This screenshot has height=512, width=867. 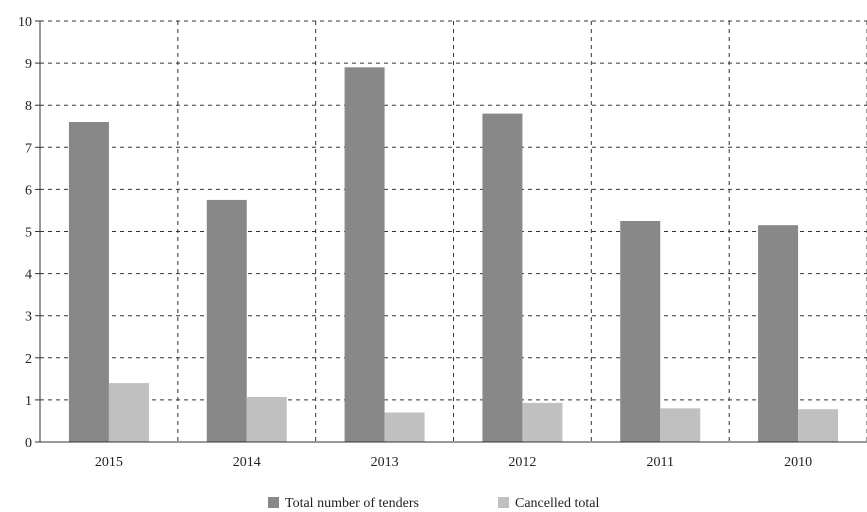 I want to click on legend-swatch-total, so click(x=273, y=502).